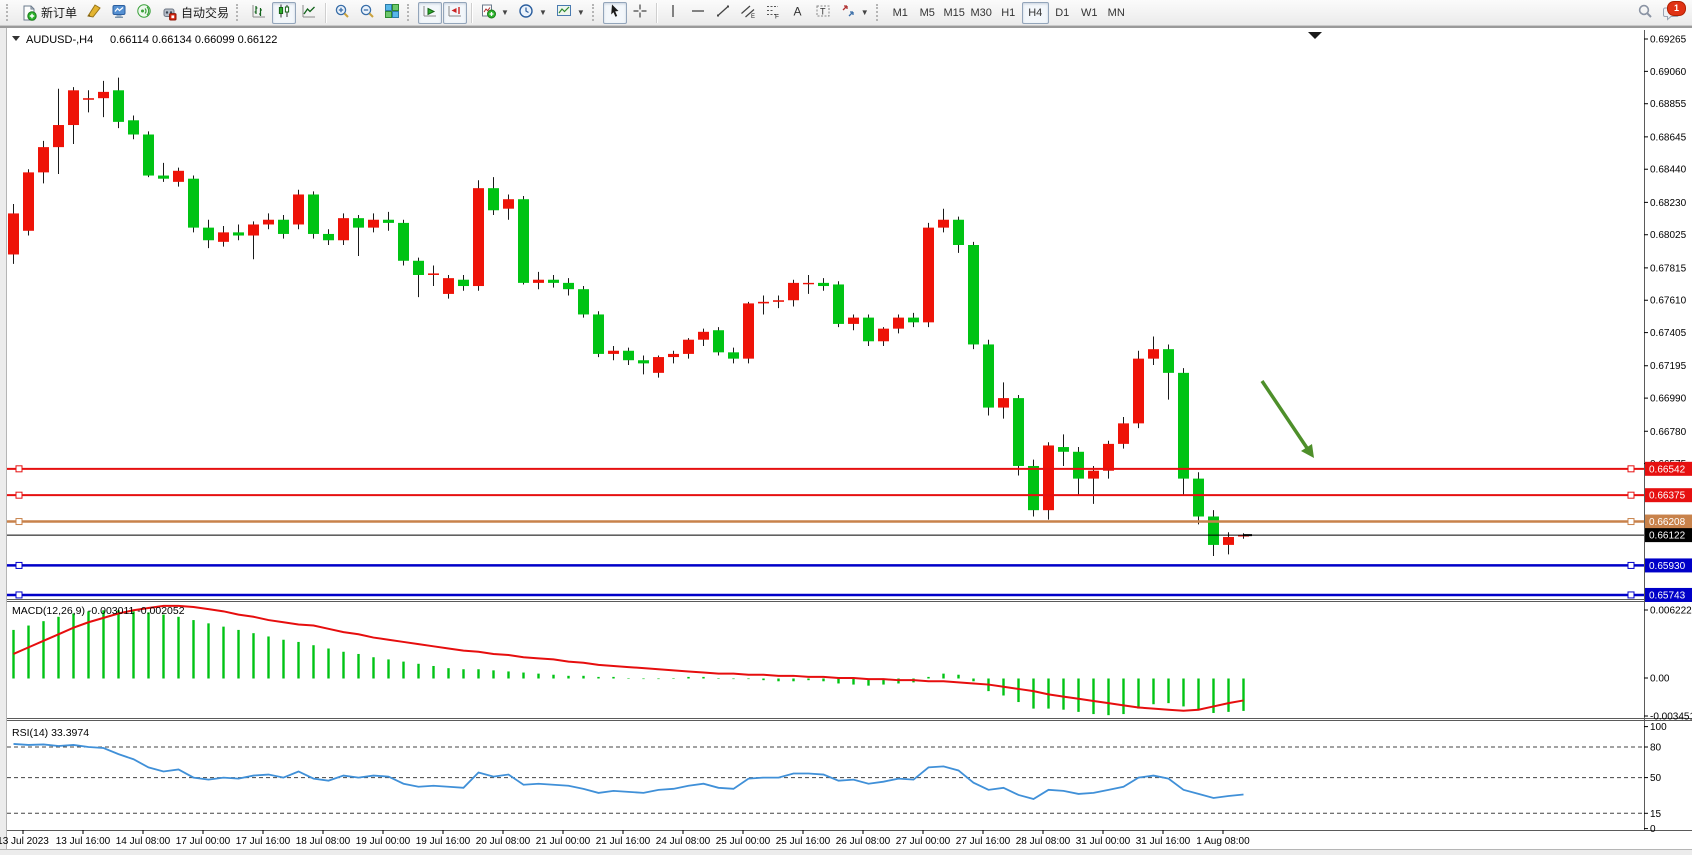 The height and width of the screenshot is (860, 1692). I want to click on templates-button: ▼, so click(570, 13).